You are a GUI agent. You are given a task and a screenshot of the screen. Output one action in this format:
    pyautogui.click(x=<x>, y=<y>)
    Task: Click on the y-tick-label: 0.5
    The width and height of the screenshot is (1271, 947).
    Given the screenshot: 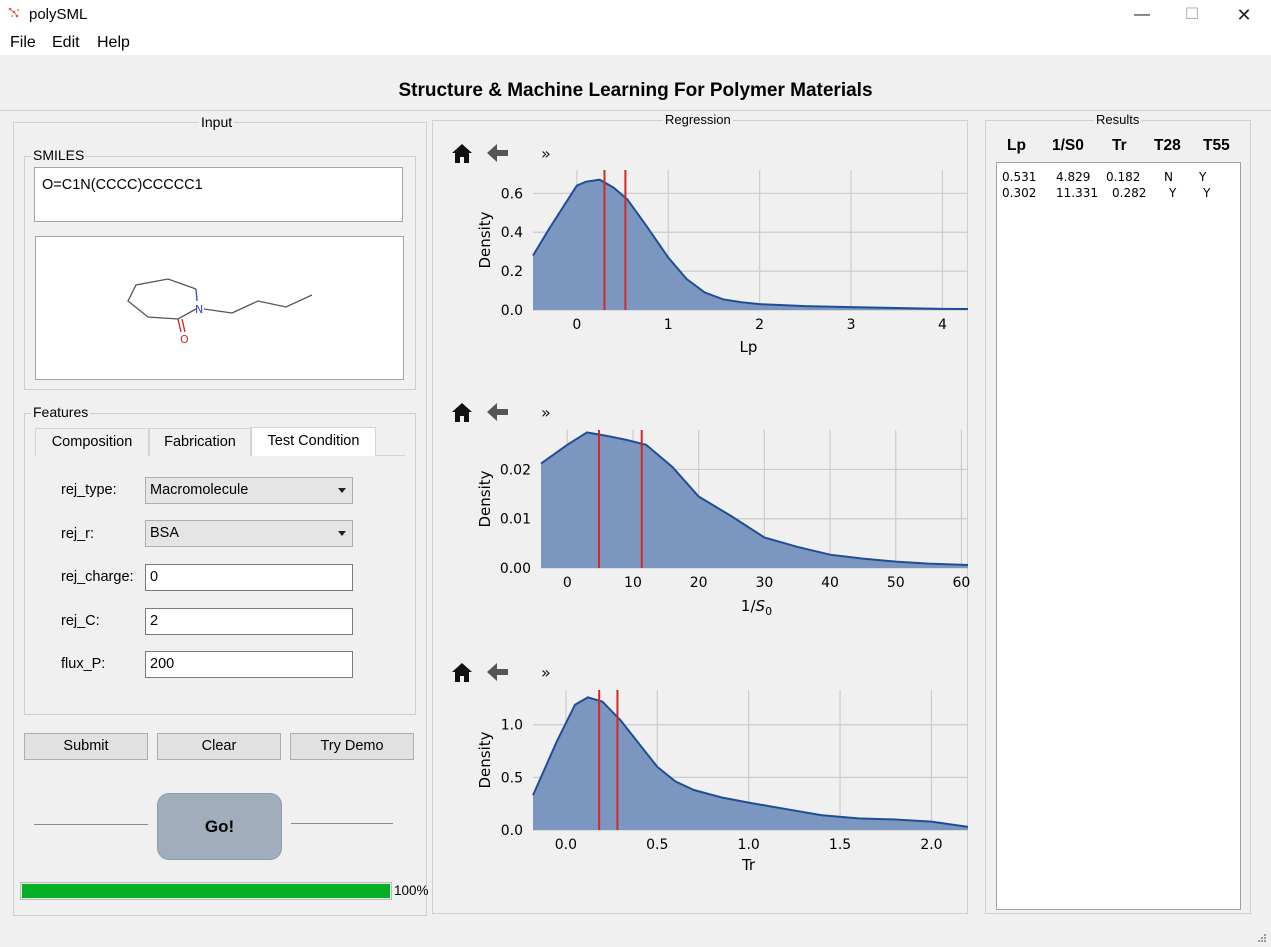 What is the action you would take?
    pyautogui.click(x=512, y=778)
    